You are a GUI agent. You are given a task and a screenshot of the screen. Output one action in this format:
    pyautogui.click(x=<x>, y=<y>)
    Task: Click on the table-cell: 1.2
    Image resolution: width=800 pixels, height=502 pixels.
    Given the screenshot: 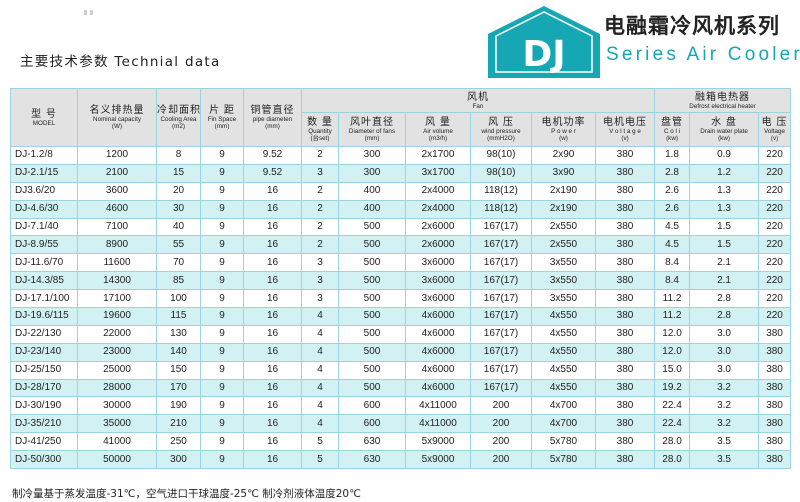 What is the action you would take?
    pyautogui.click(x=724, y=173)
    